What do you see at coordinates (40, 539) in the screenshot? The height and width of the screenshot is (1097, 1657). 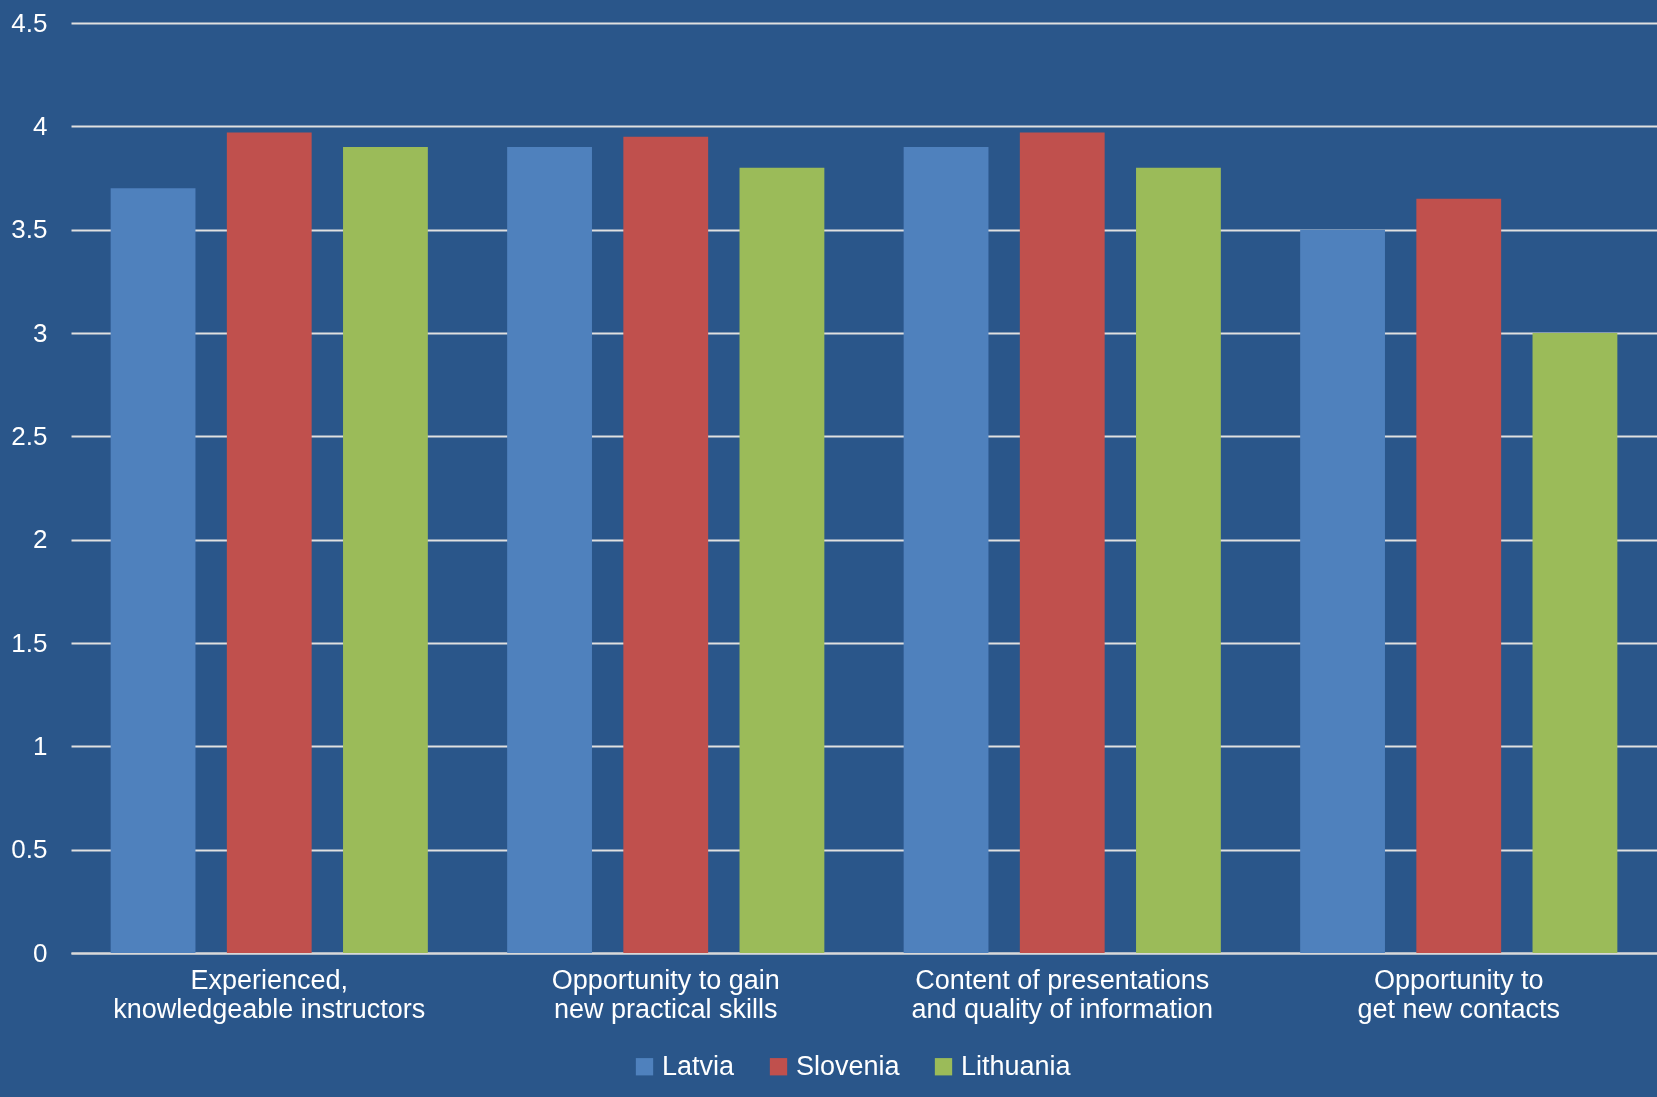 I see `y-tick-label: 2` at bounding box center [40, 539].